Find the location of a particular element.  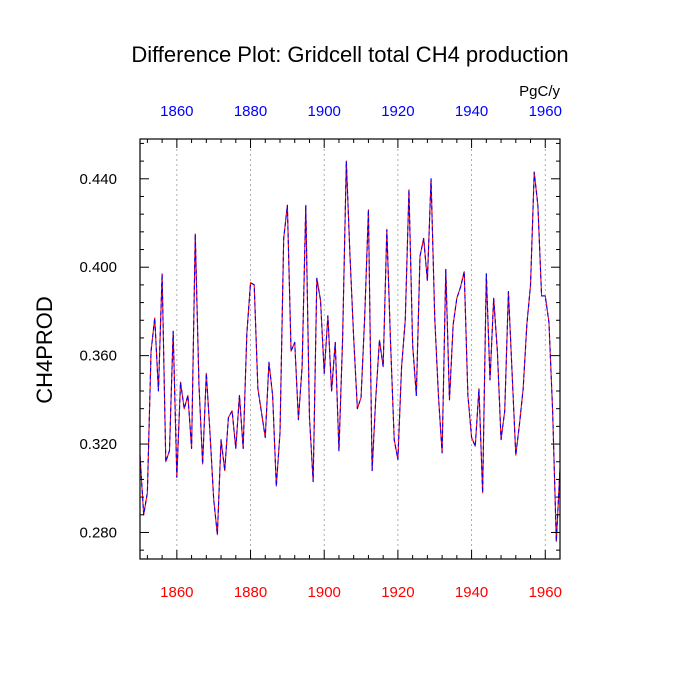

x-tick-label-top: 1880 is located at coordinates (250, 111).